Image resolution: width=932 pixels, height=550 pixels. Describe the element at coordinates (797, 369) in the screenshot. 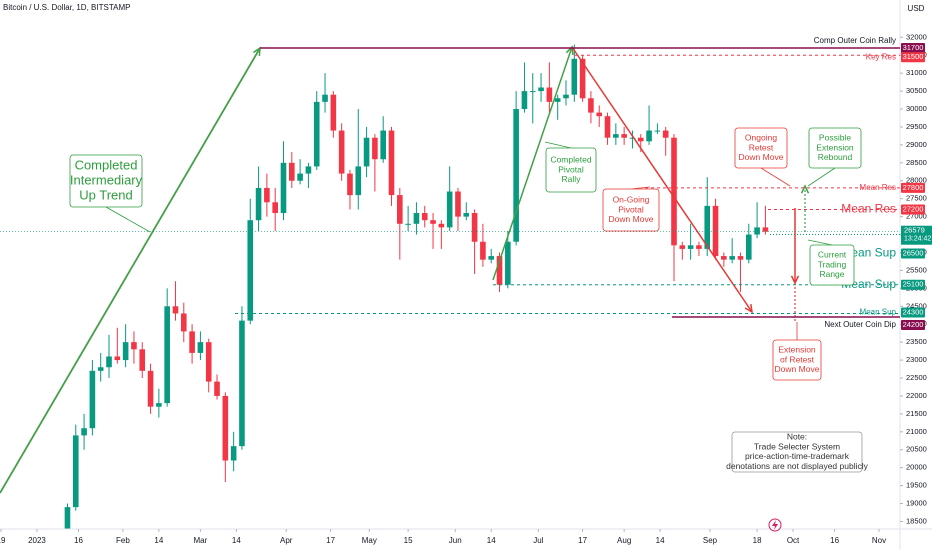

I see `annotation-text: Down Move` at that location.